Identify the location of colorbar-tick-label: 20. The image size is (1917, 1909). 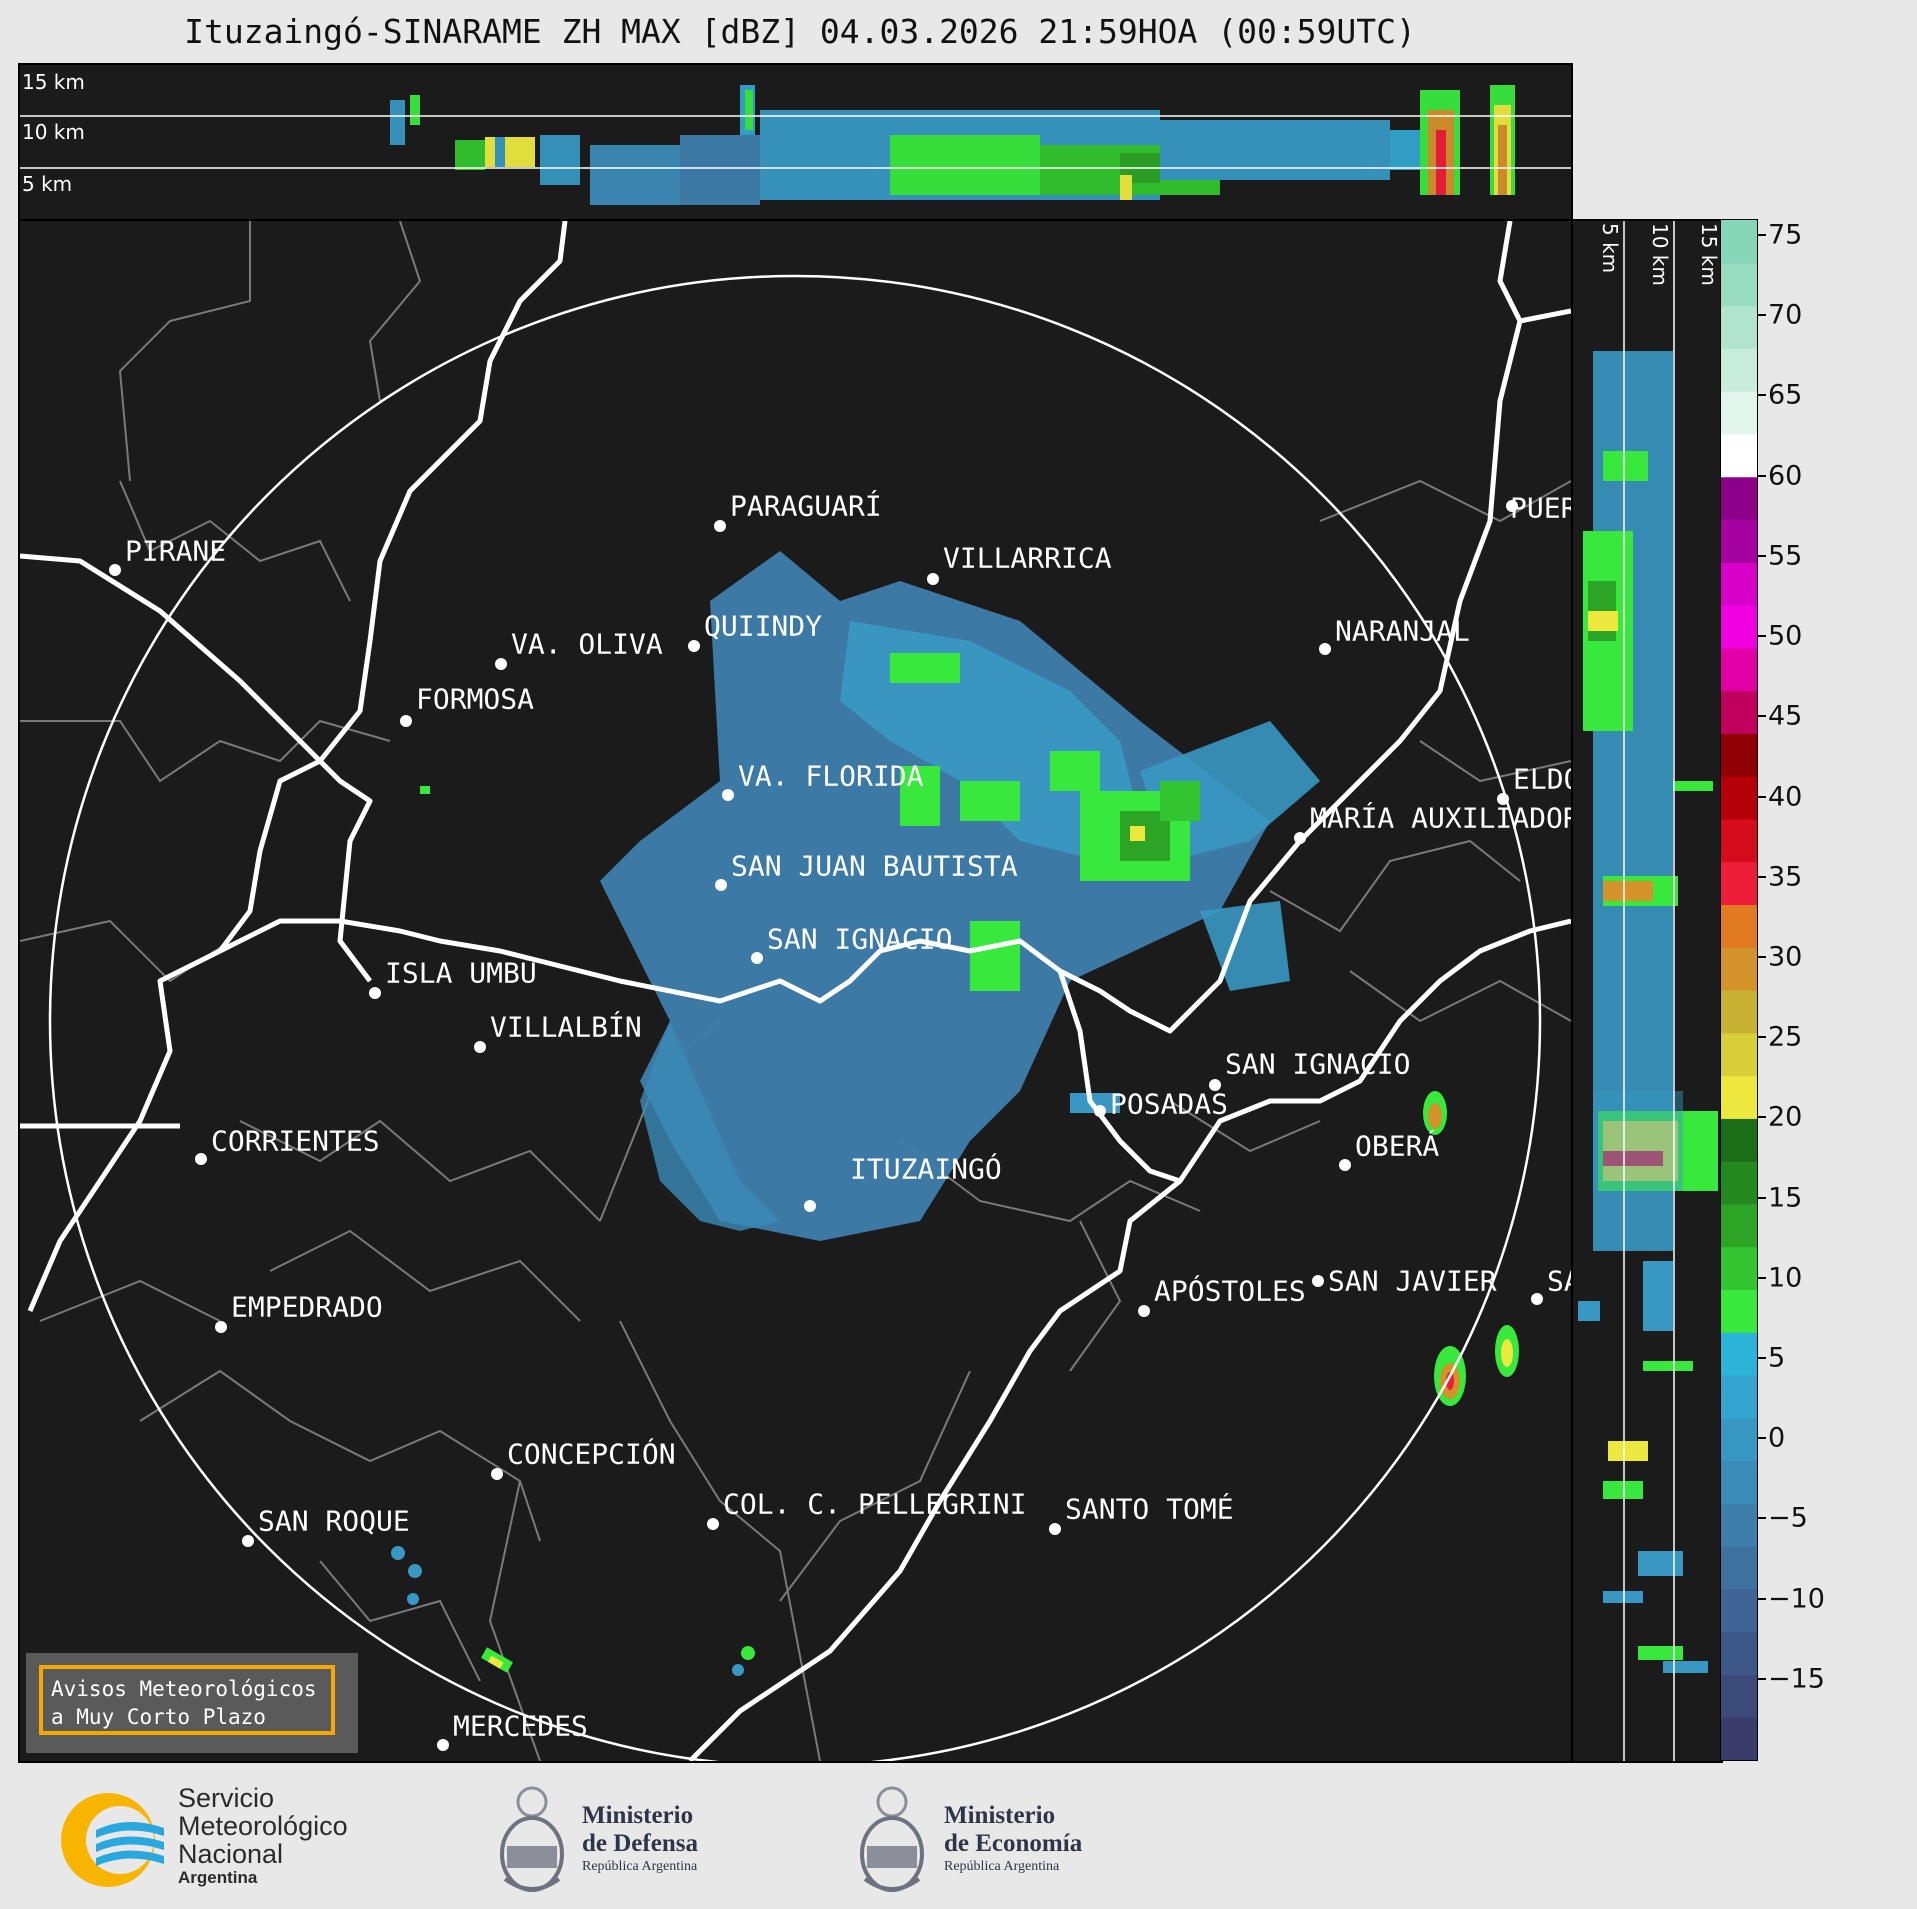
(1785, 1117).